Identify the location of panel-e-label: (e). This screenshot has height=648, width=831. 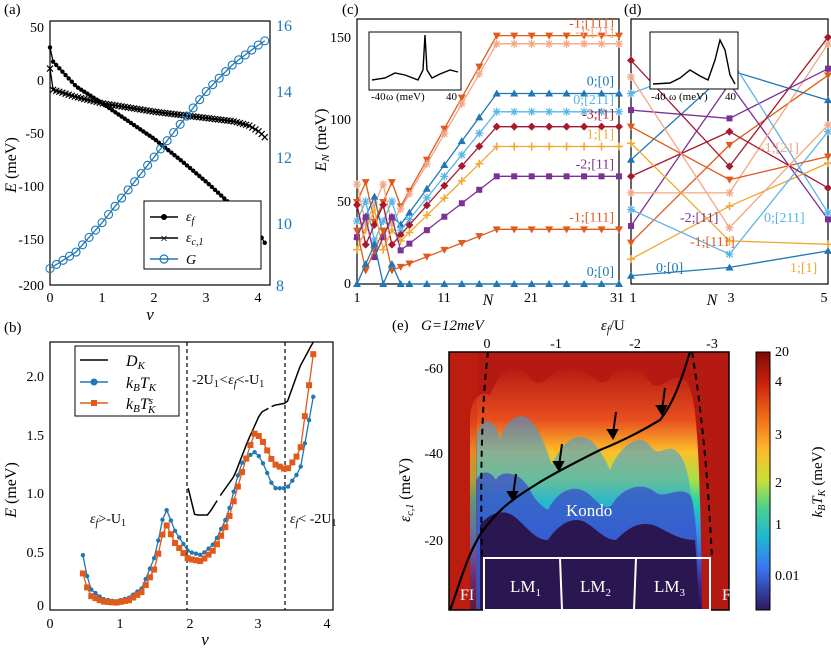
(400, 326).